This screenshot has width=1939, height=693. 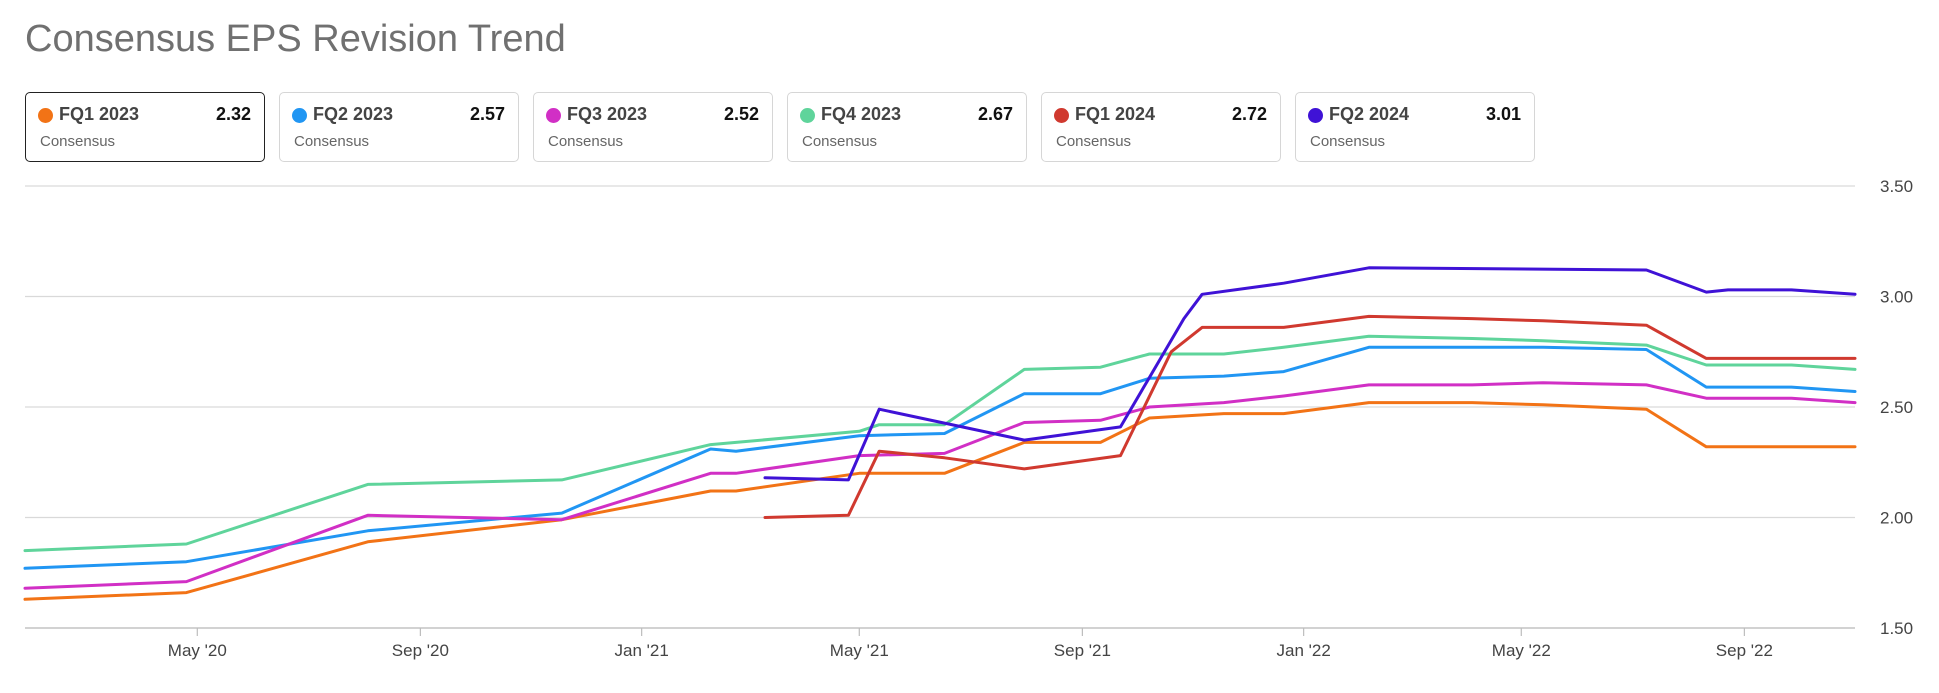 I want to click on x-tick-label: May '21, so click(x=859, y=650).